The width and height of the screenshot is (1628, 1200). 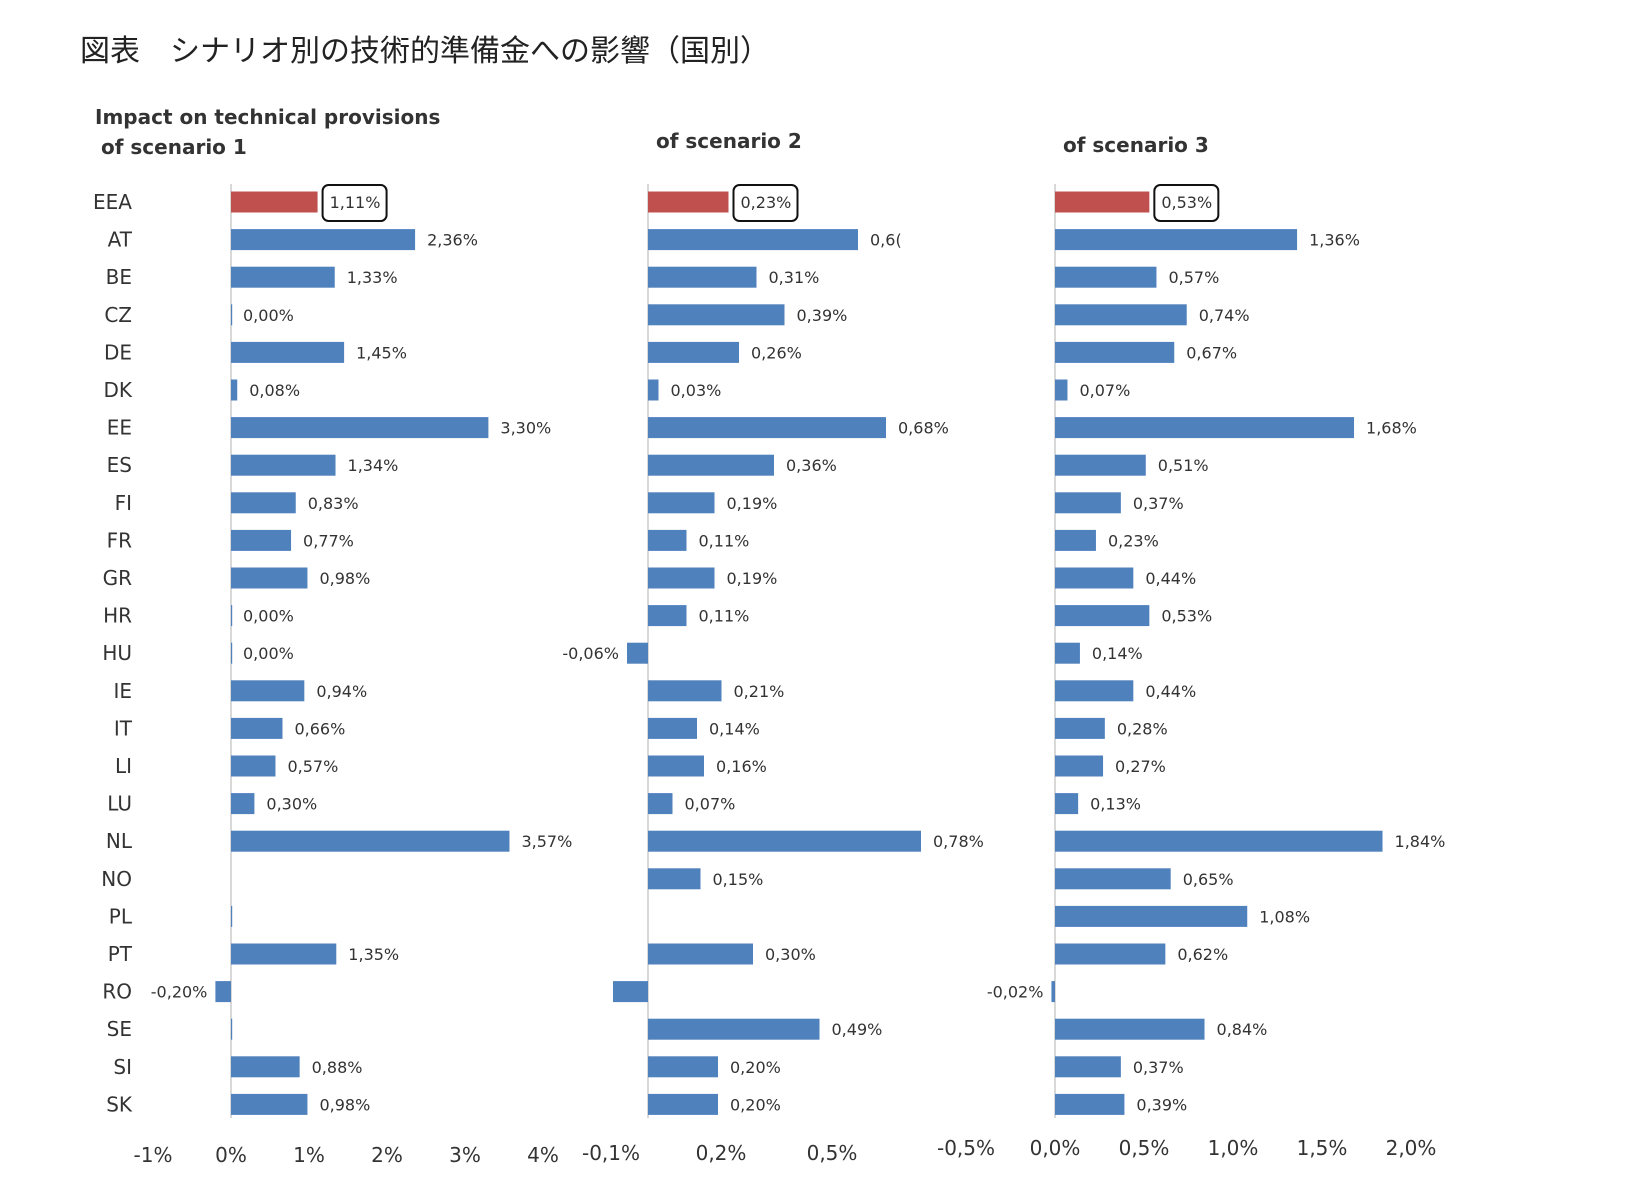 What do you see at coordinates (923, 428) in the screenshot?
I see `chart-2-value-label: 0,68%` at bounding box center [923, 428].